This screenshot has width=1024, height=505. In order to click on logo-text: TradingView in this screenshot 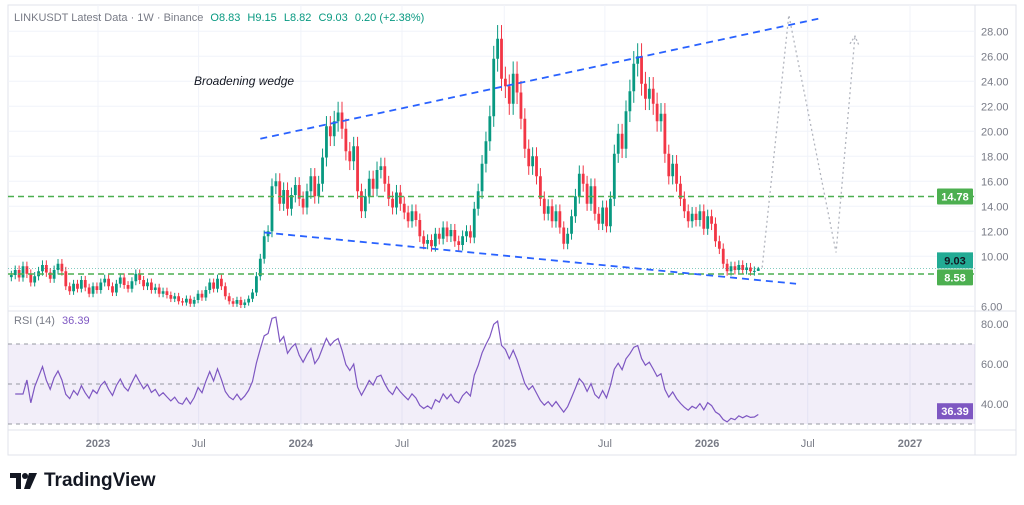, I will do `click(100, 480)`.